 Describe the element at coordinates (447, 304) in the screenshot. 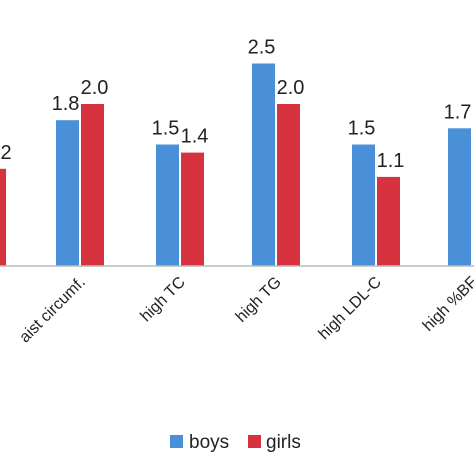

I see `tick-label-4: high %BF` at that location.